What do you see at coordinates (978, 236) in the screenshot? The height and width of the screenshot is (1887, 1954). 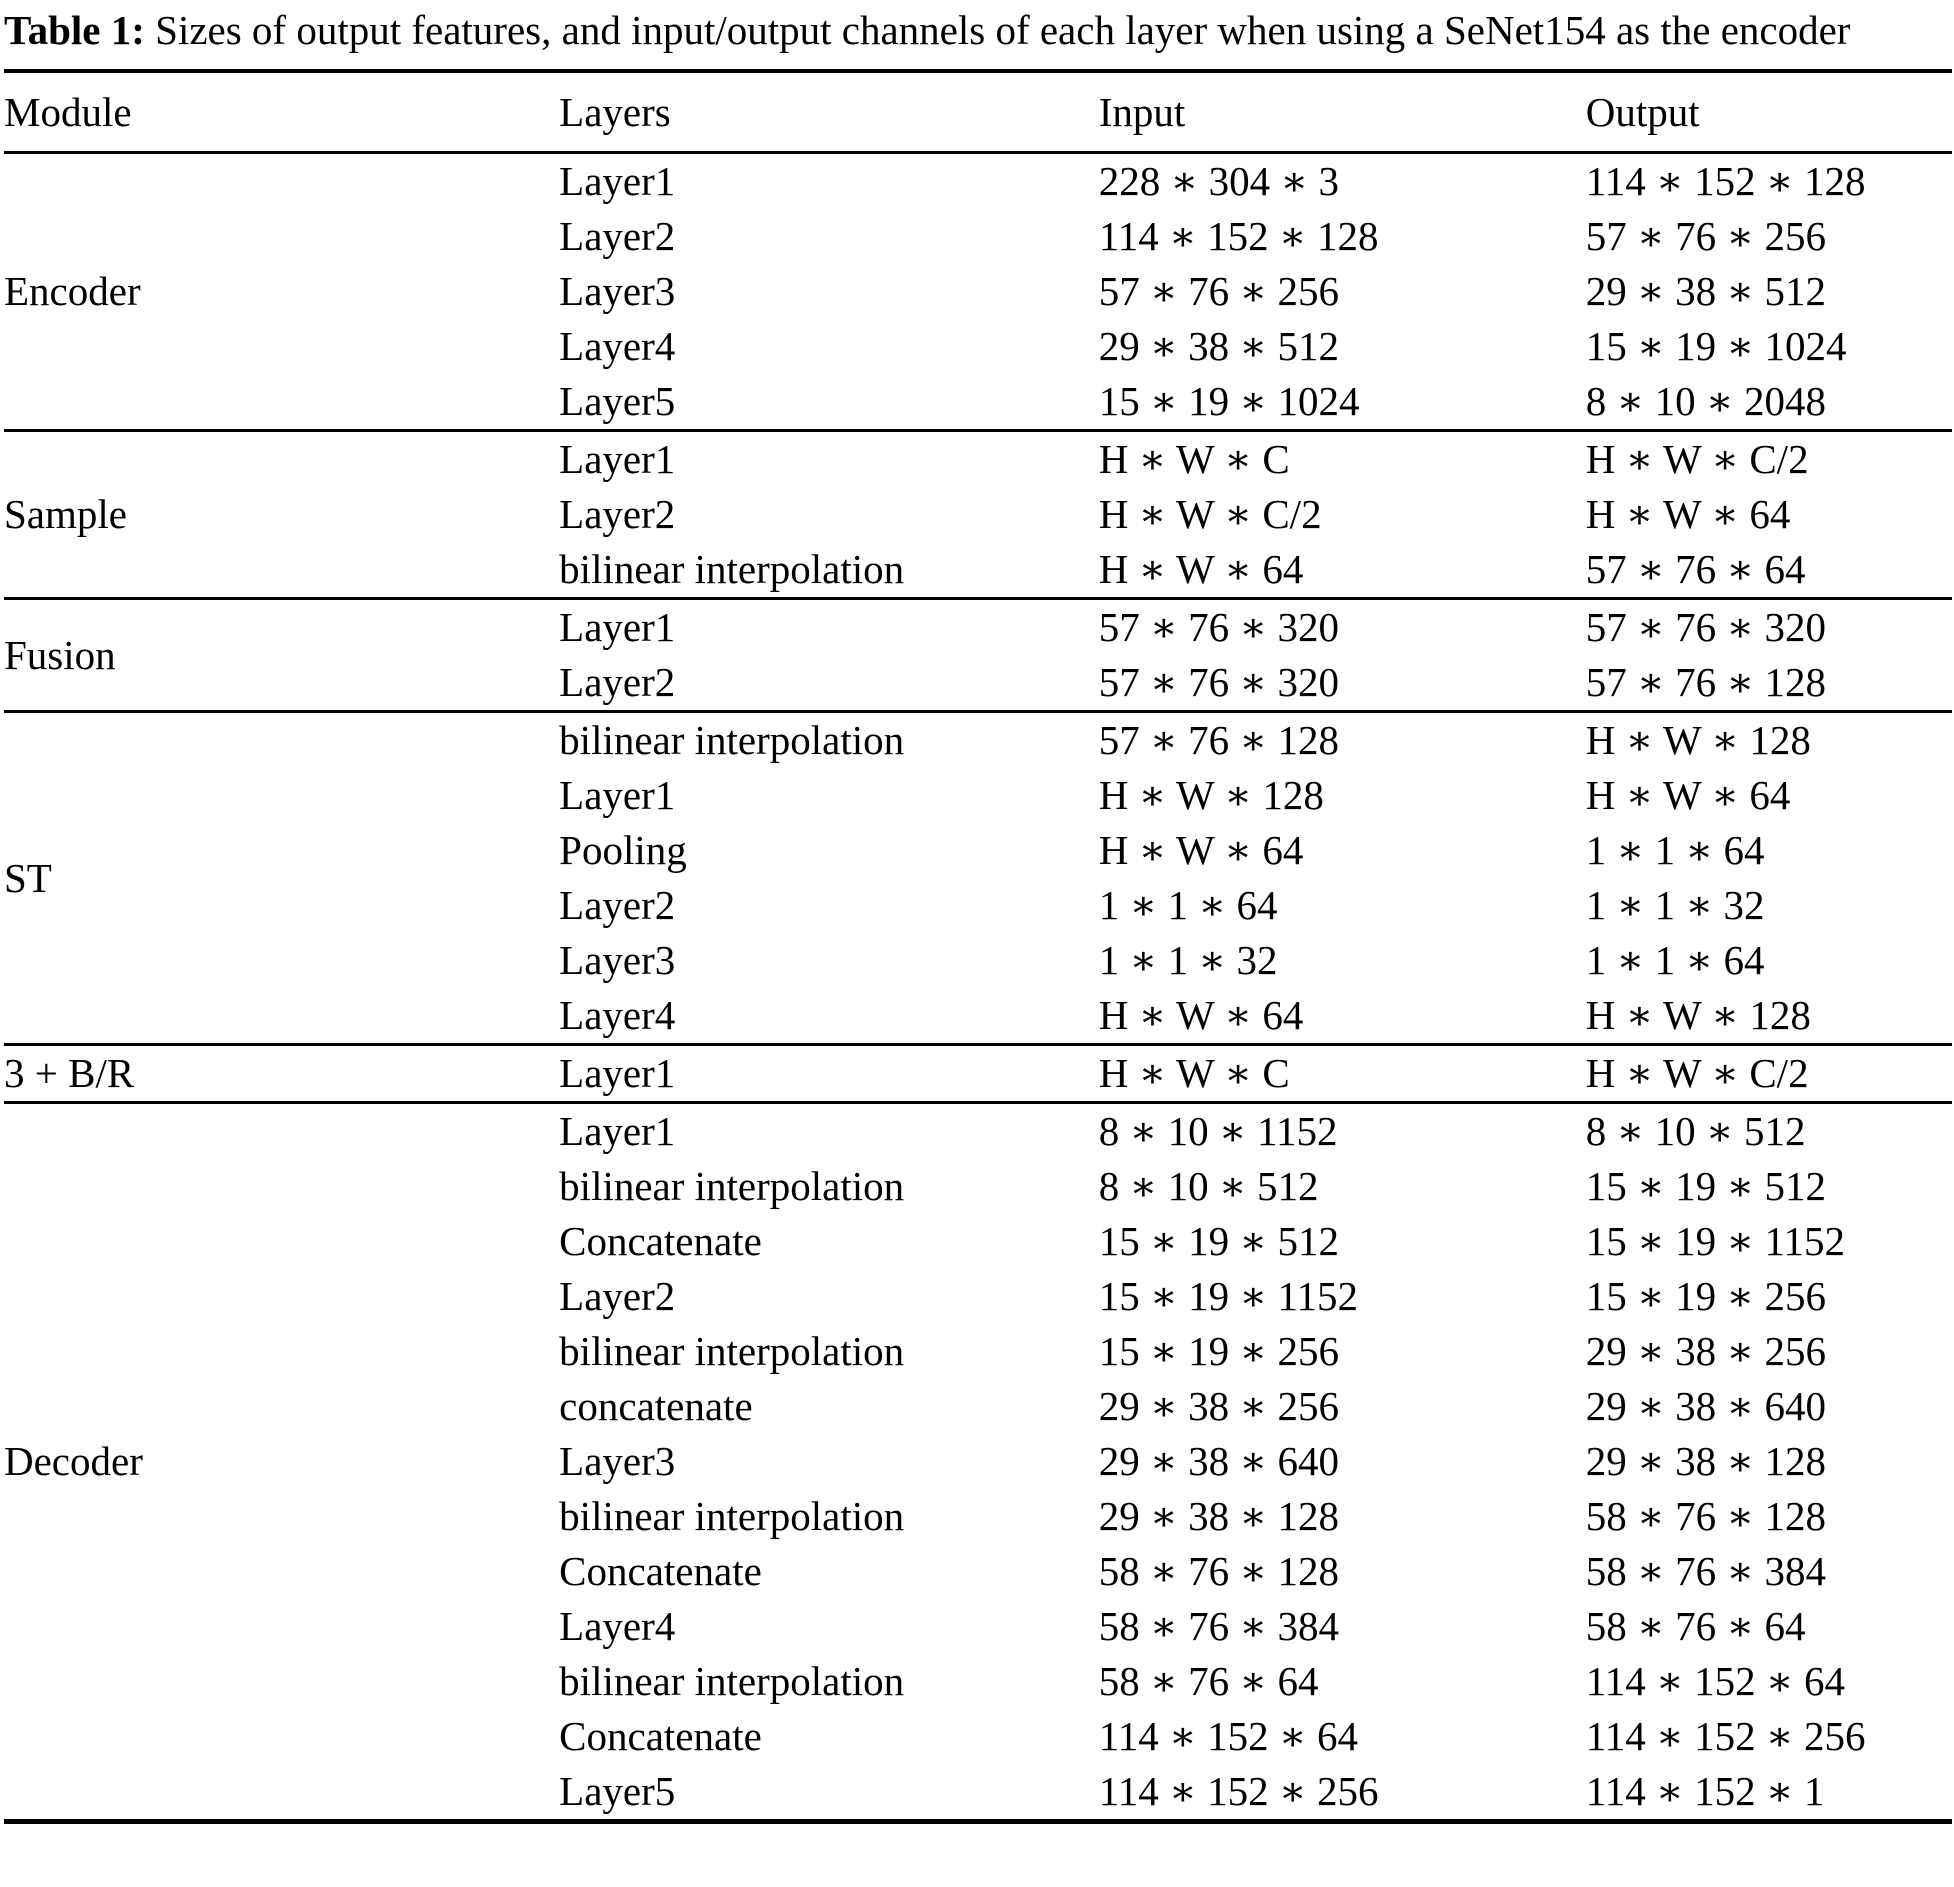 I see `table-row: Layer2 114 ∗ 152 ∗ 128 57 ∗ 76 ∗ 256` at bounding box center [978, 236].